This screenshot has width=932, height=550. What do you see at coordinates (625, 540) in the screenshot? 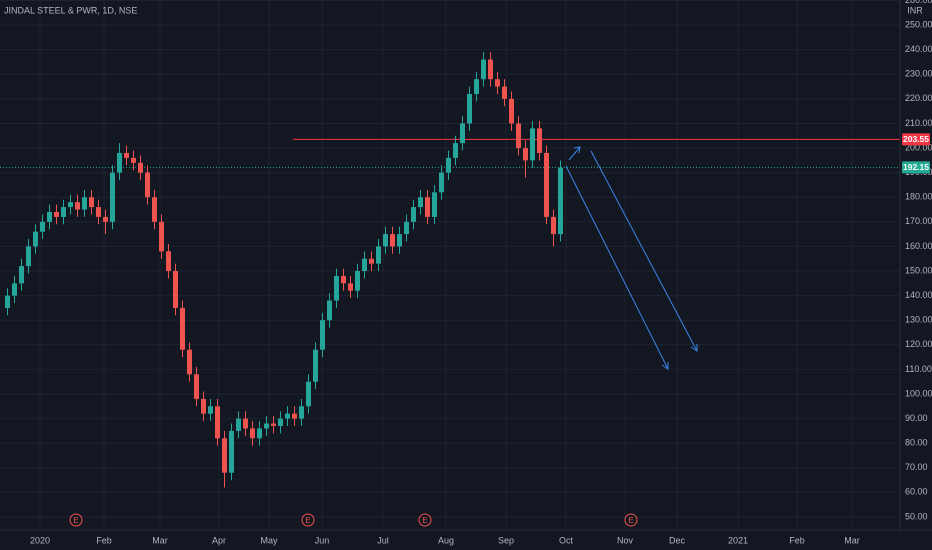
I see `x-tick-label: Nov` at bounding box center [625, 540].